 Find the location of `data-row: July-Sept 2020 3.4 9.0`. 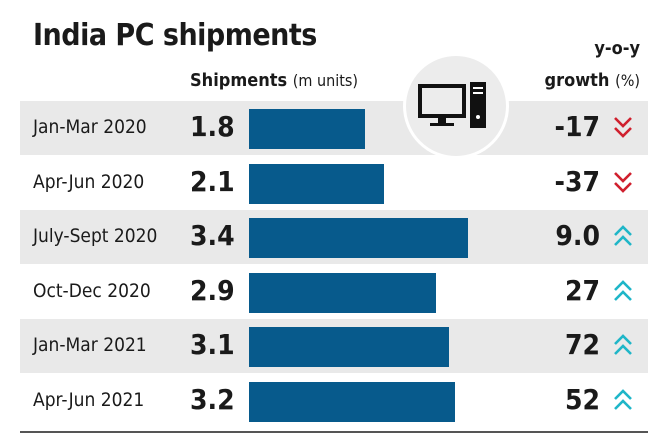

data-row: July-Sept 2020 3.4 9.0 is located at coordinates (334, 237).